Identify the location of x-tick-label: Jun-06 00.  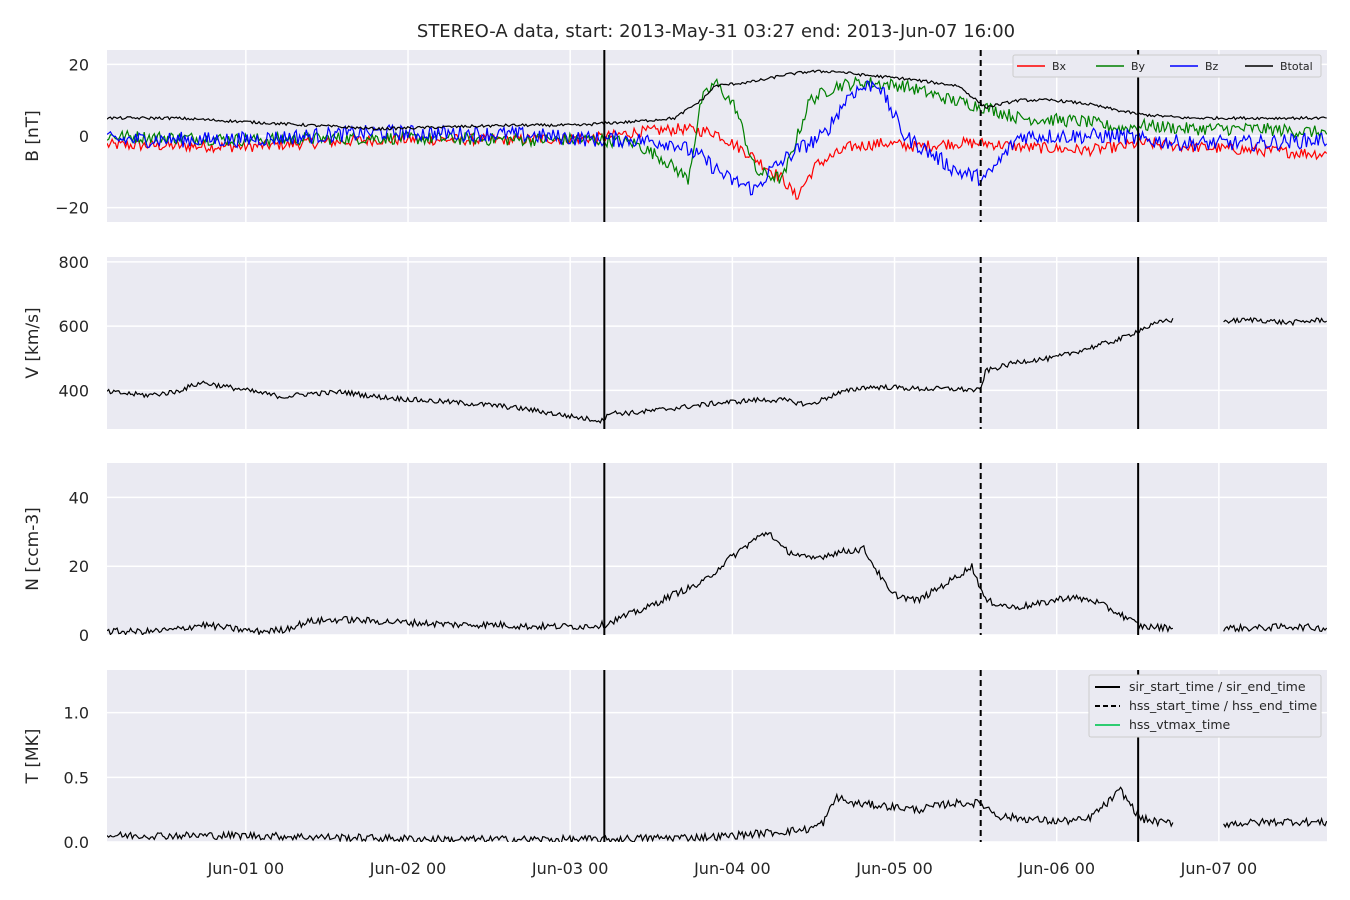
(1056, 868).